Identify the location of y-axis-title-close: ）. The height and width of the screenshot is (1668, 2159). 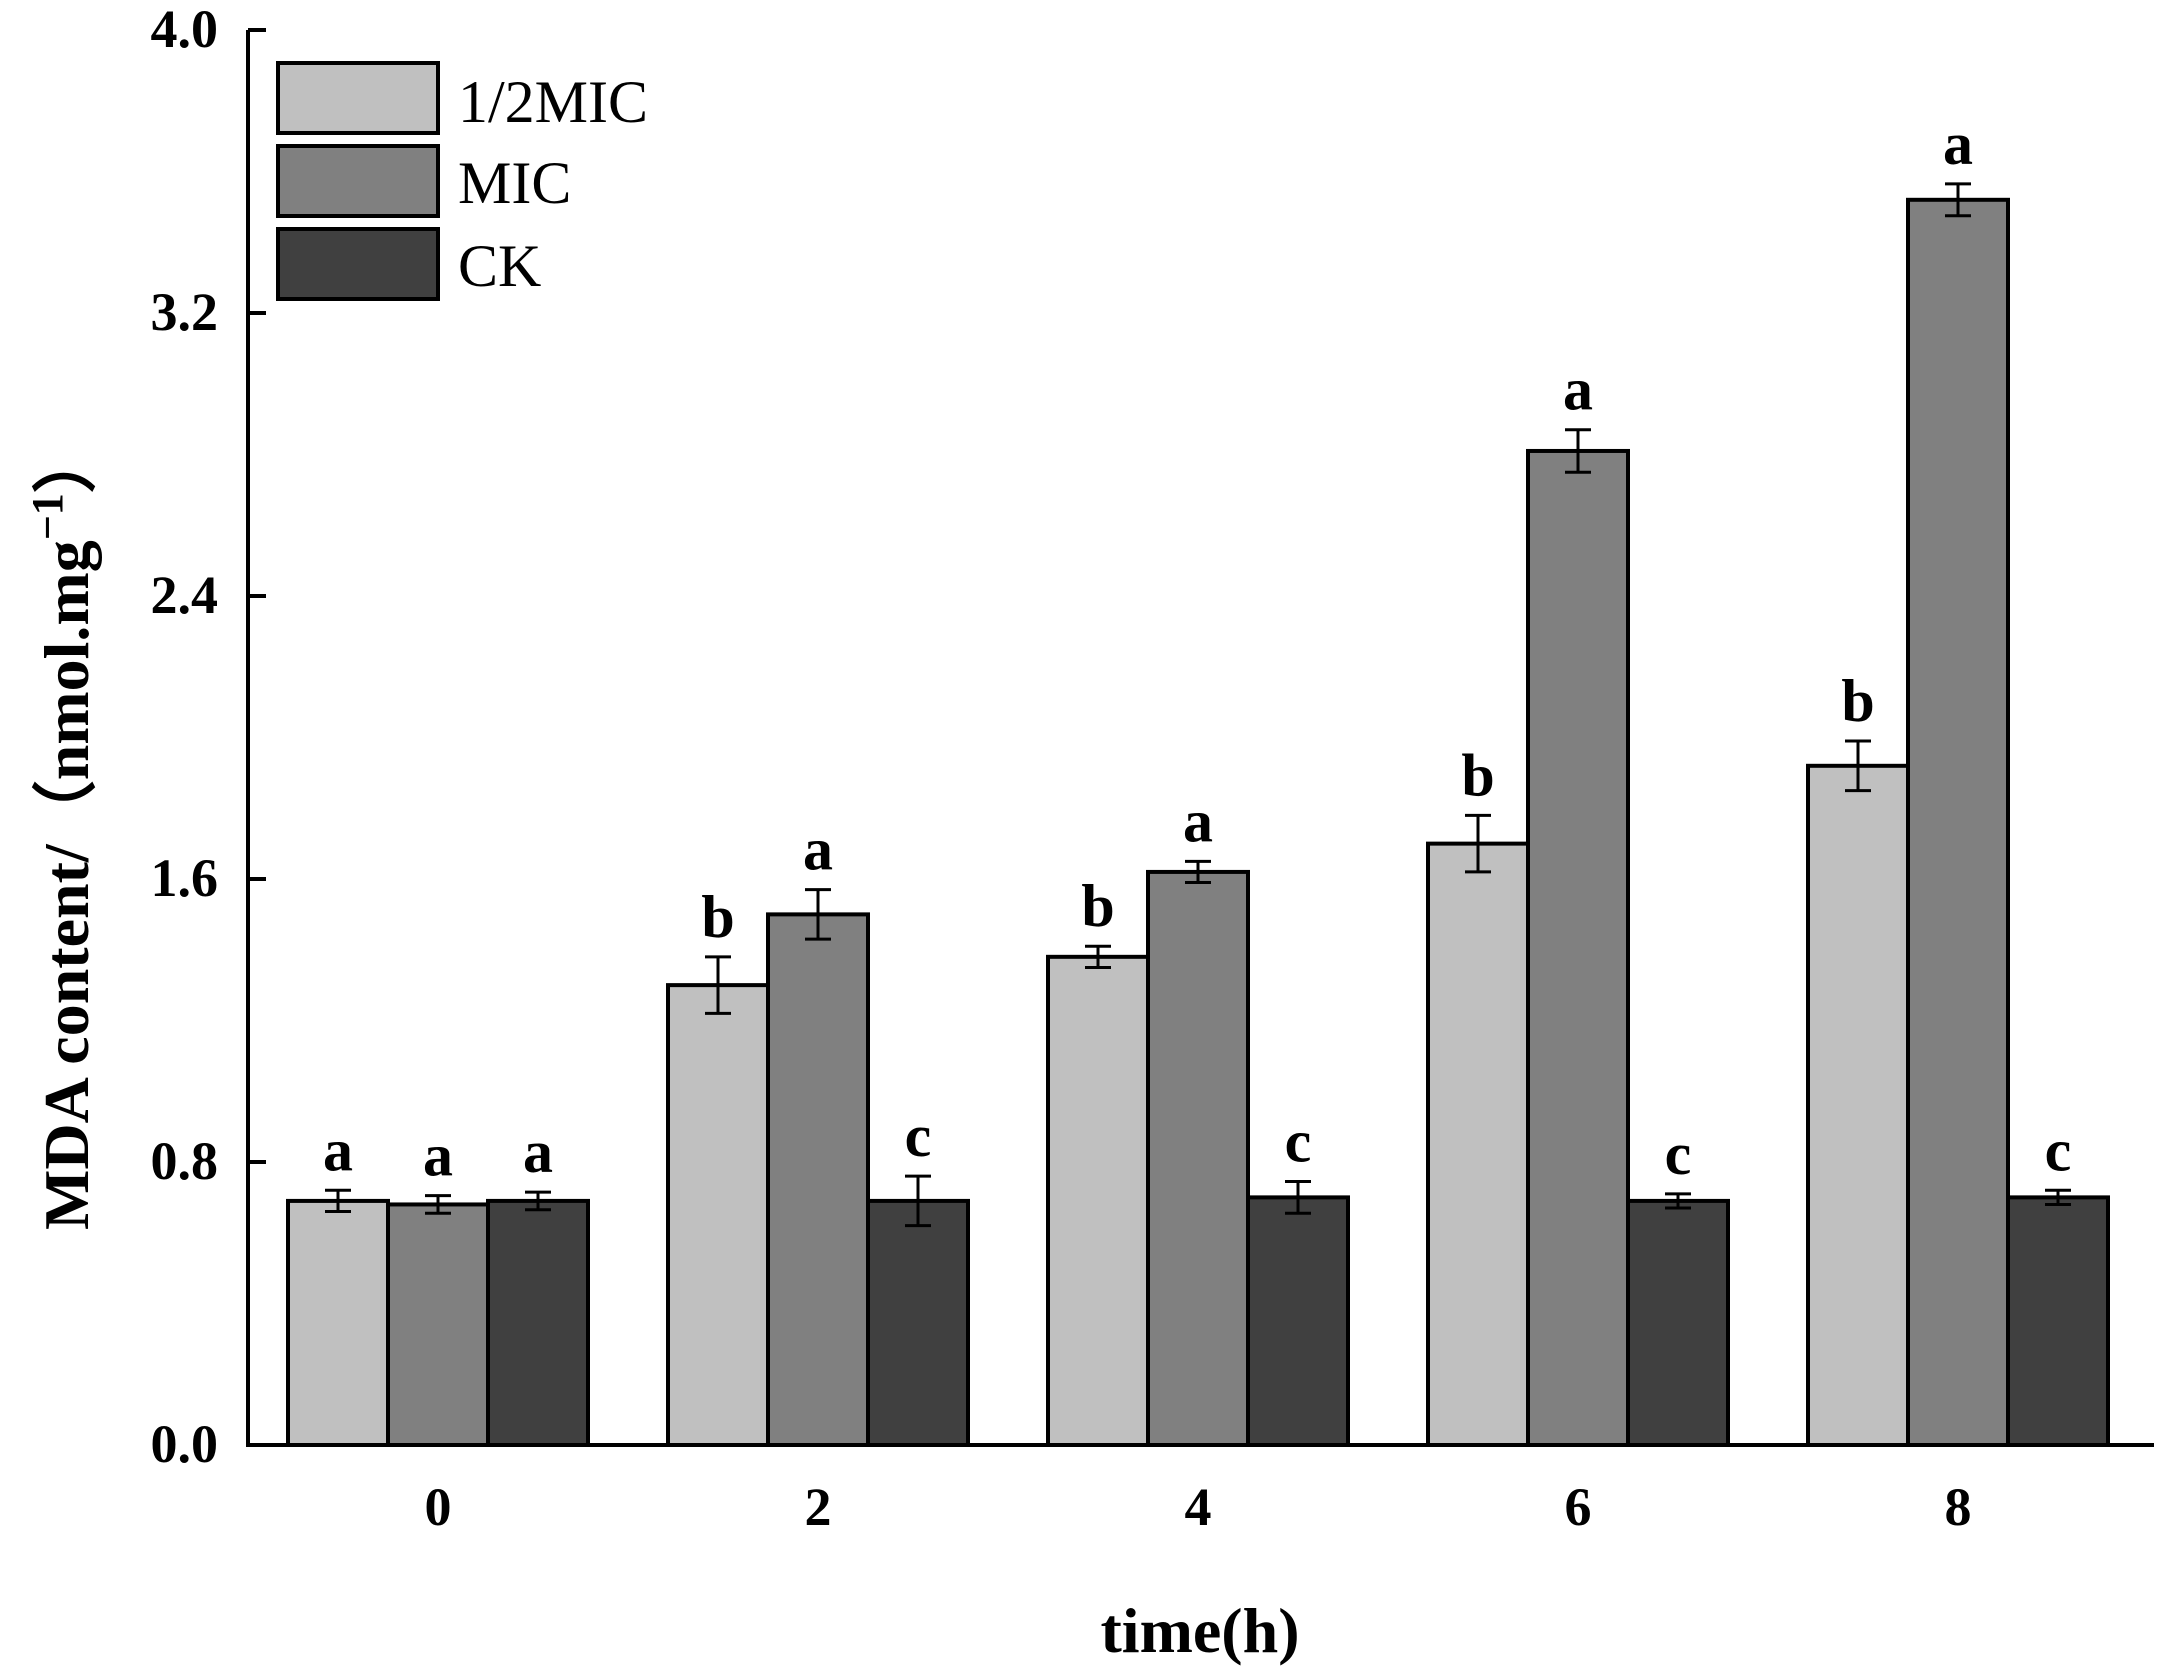
(66, 461).